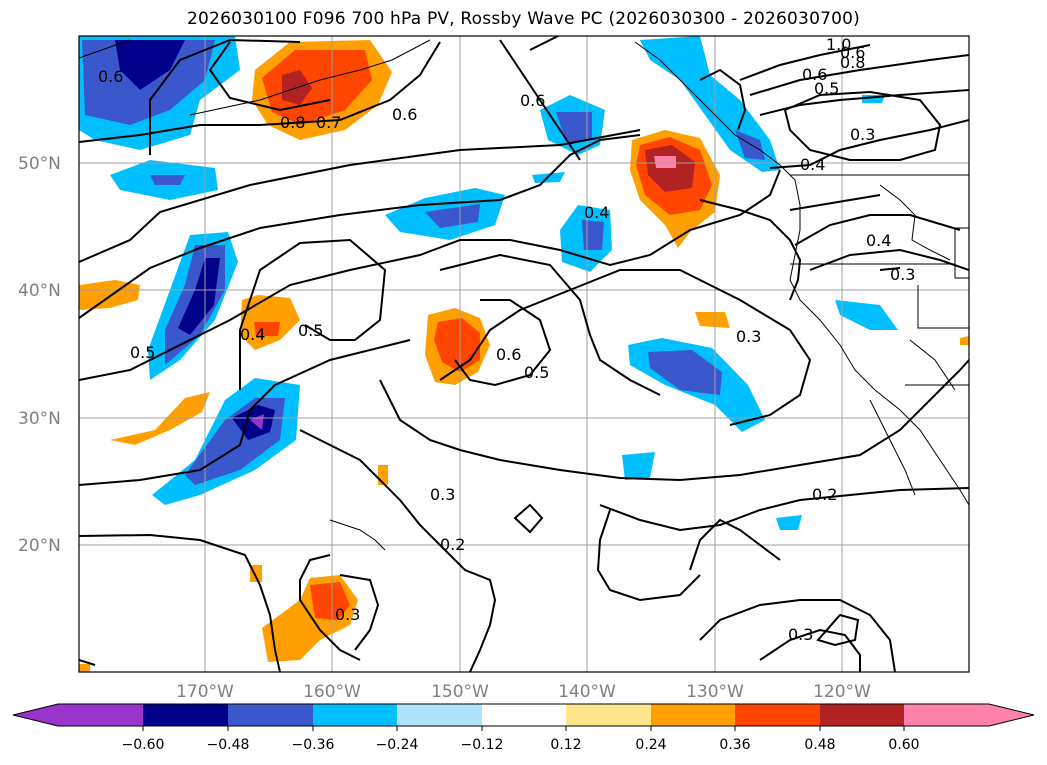  I want to click on lon-label-140w: 140°W, so click(587, 692).